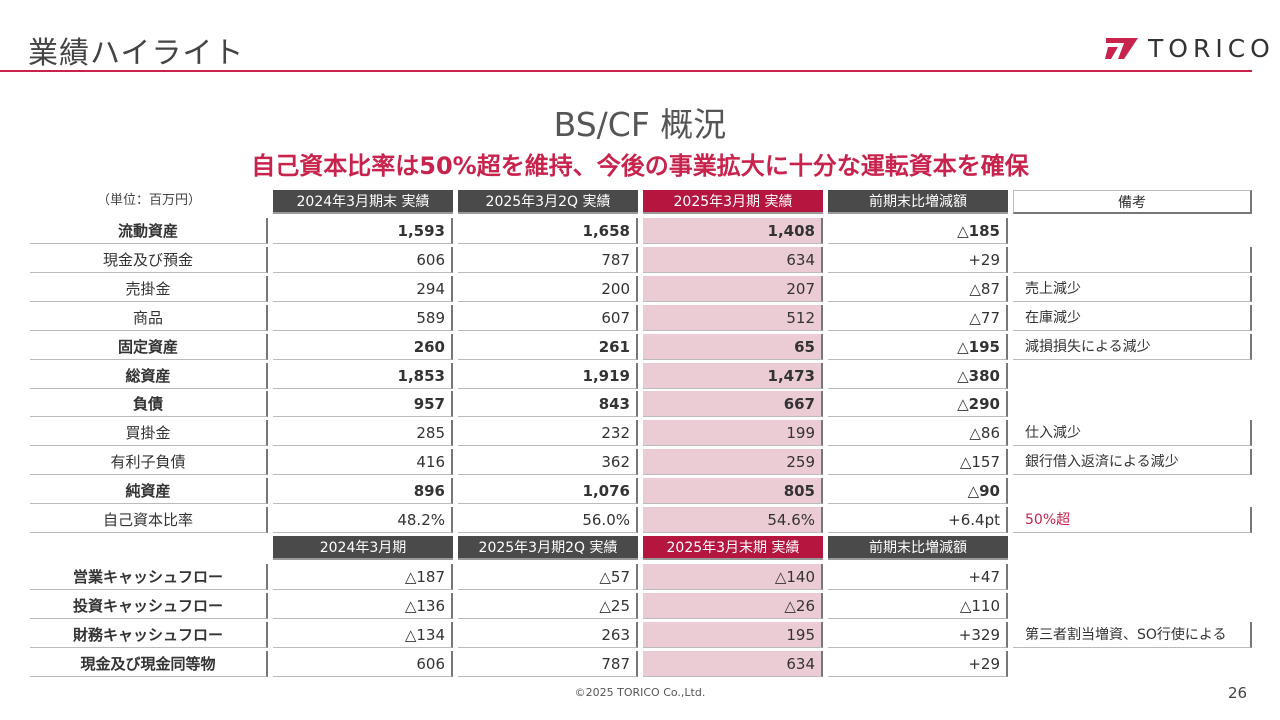 This screenshot has width=1280, height=720. I want to click on bs-cell-diff: △290, so click(918, 404).